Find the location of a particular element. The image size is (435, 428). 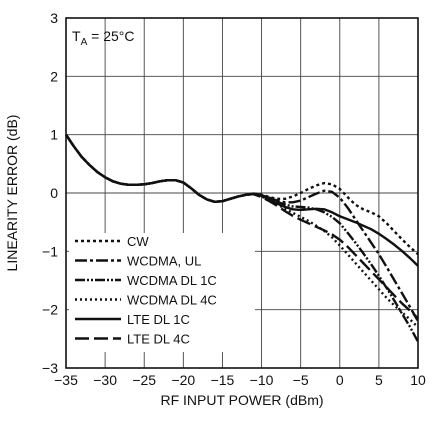

legend-label: WCDMA DL 4C is located at coordinates (172, 300).